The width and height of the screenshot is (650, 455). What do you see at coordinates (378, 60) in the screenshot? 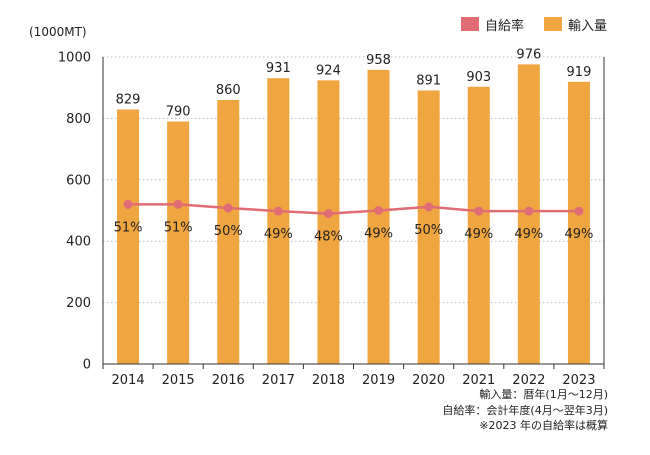
I see `bar-value-label: 958` at bounding box center [378, 60].